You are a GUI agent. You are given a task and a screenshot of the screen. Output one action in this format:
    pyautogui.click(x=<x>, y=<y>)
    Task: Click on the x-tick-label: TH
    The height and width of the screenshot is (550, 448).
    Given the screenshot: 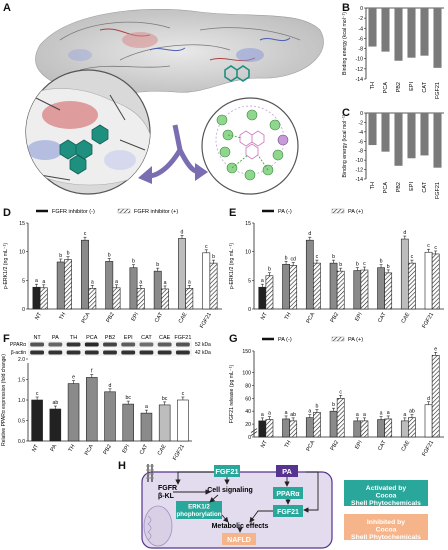 What is the action you would take?
    pyautogui.click(x=72, y=448)
    